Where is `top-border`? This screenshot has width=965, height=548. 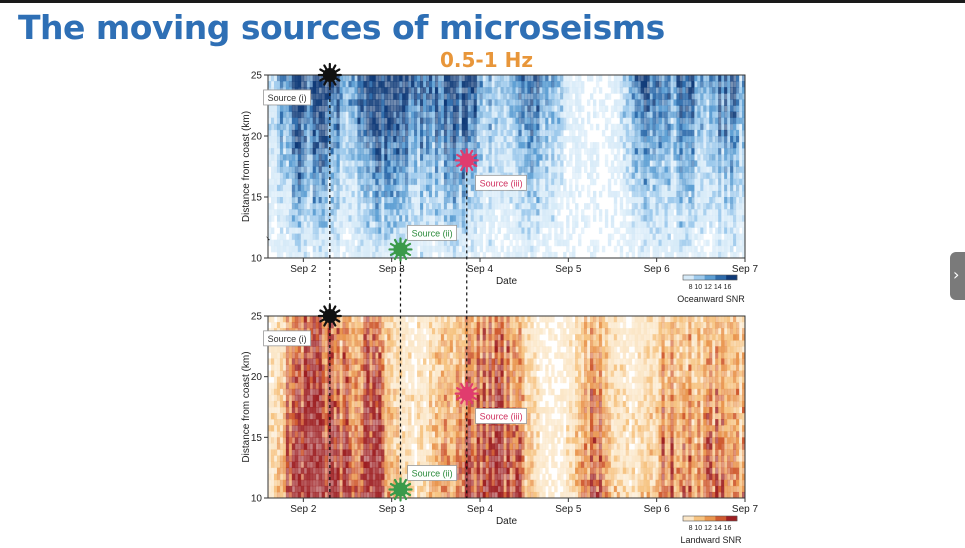 top-border is located at coordinates (482, 1).